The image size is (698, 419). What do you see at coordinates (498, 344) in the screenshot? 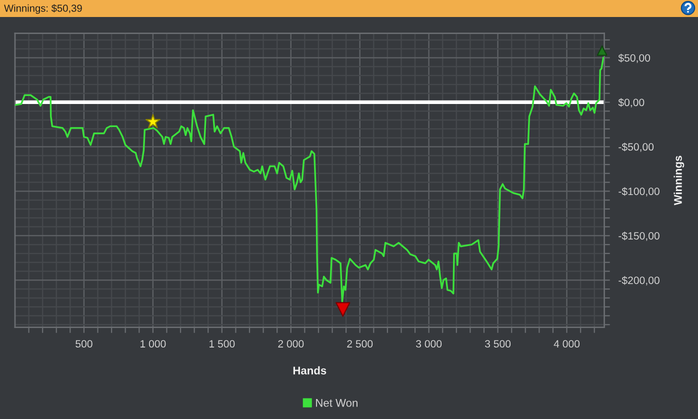
I see `x-tick-label: 3 500` at bounding box center [498, 344].